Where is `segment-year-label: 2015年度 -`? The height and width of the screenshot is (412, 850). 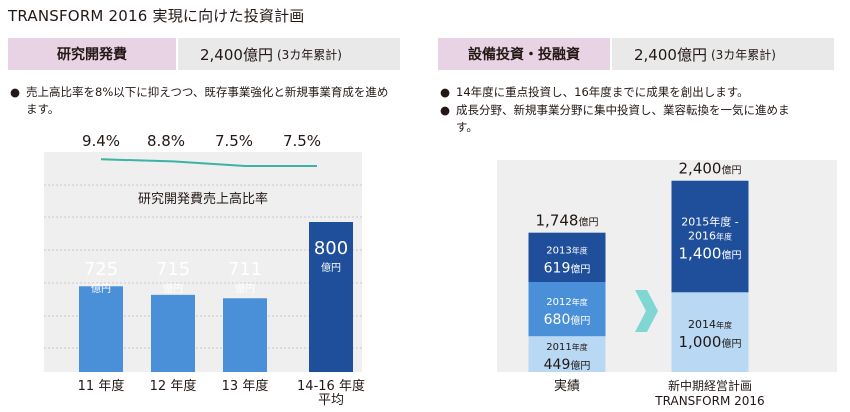 segment-year-label: 2015年度 - is located at coordinates (709, 222).